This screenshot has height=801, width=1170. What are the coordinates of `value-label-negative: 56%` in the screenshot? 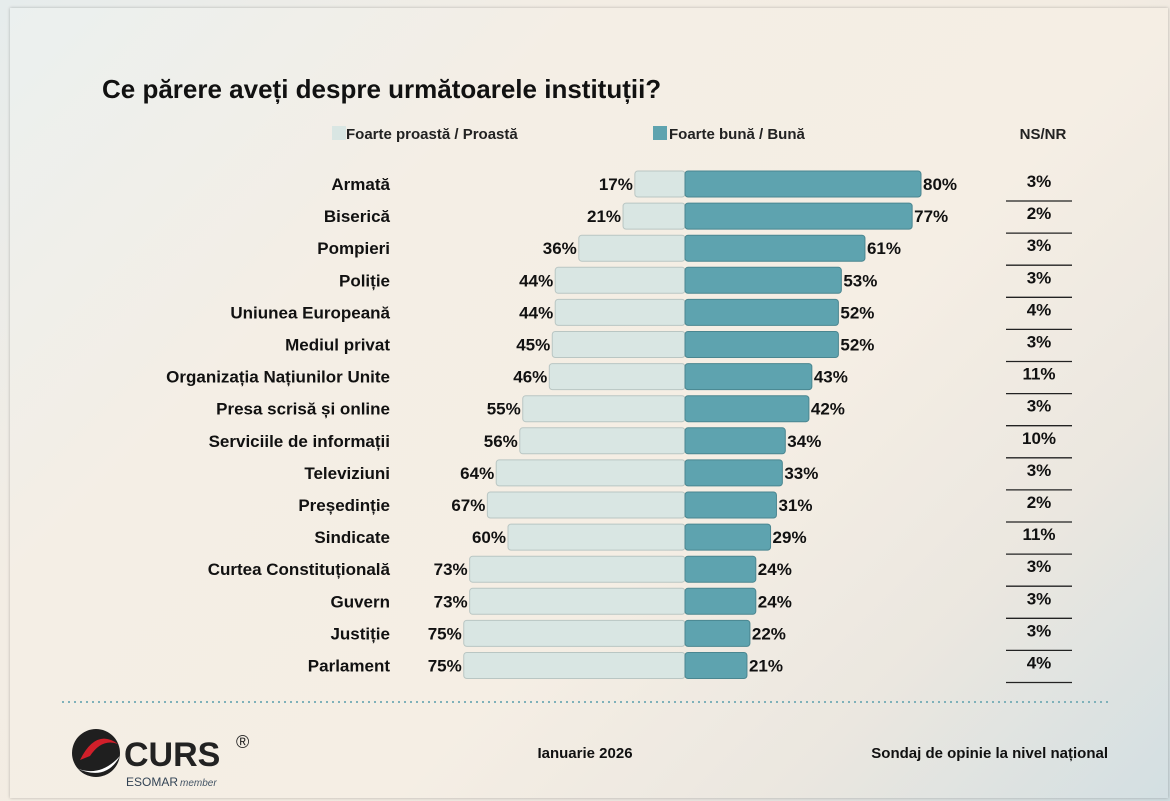 It's located at (501, 441).